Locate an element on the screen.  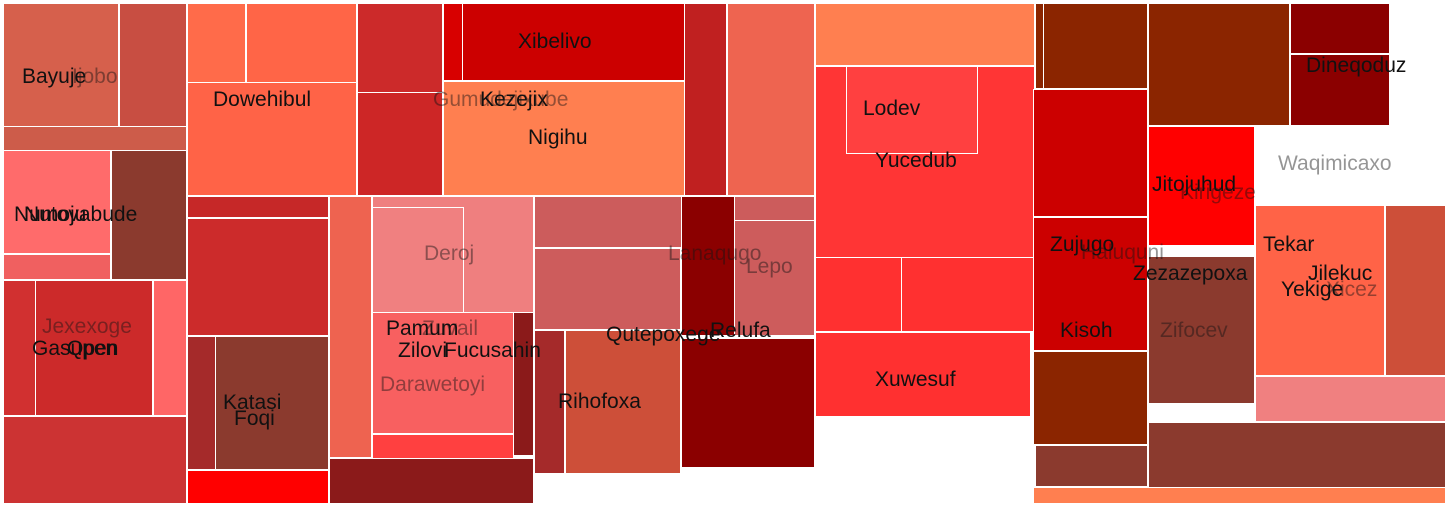
treemap-label: Yekige is located at coordinates (1312, 289).